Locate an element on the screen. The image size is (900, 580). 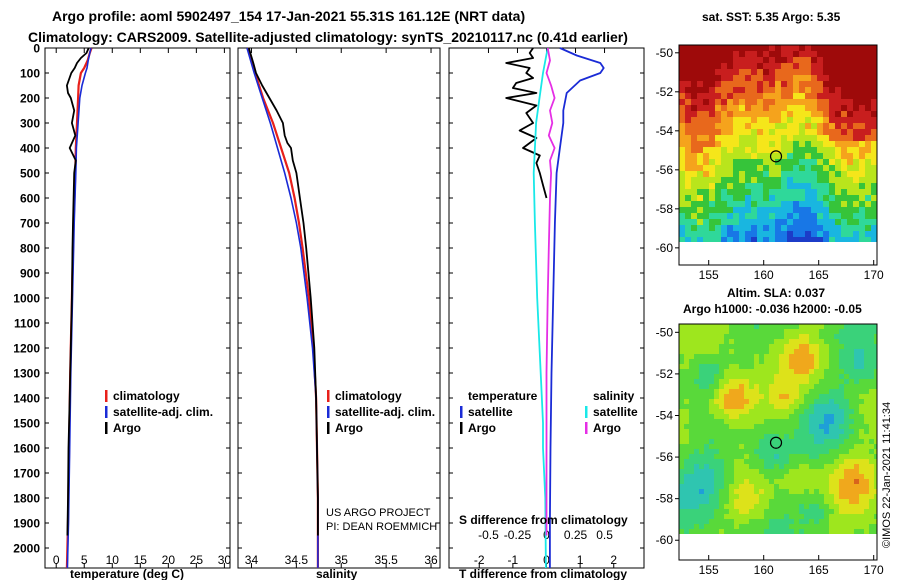
x-tick-label: 35 is located at coordinates (342, 560).